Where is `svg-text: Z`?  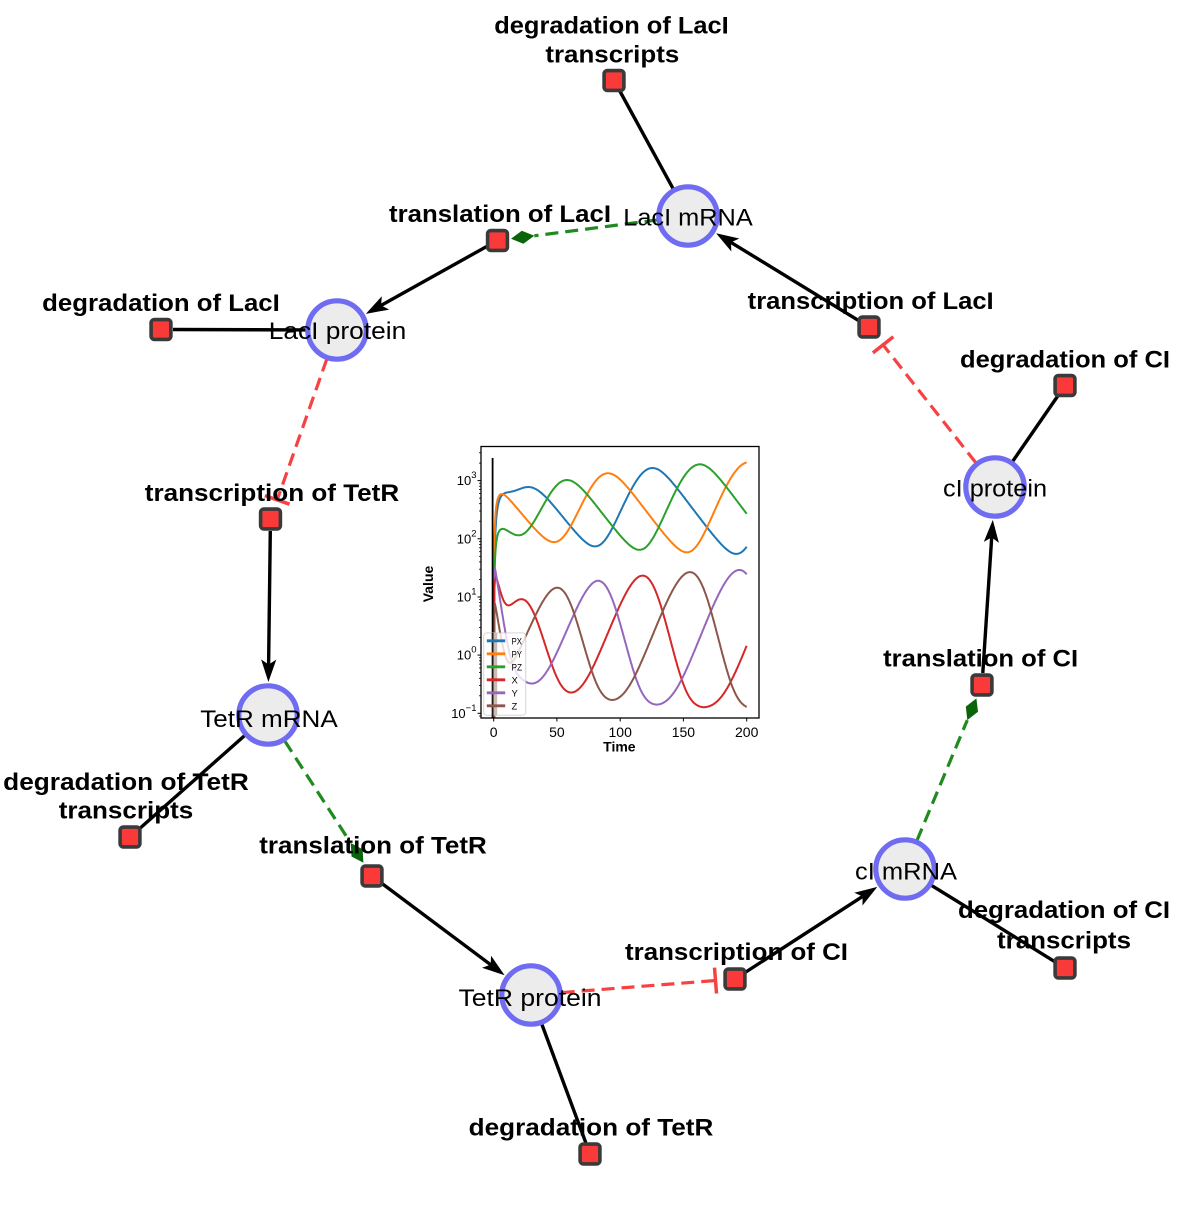 svg-text: Z is located at coordinates (515, 706).